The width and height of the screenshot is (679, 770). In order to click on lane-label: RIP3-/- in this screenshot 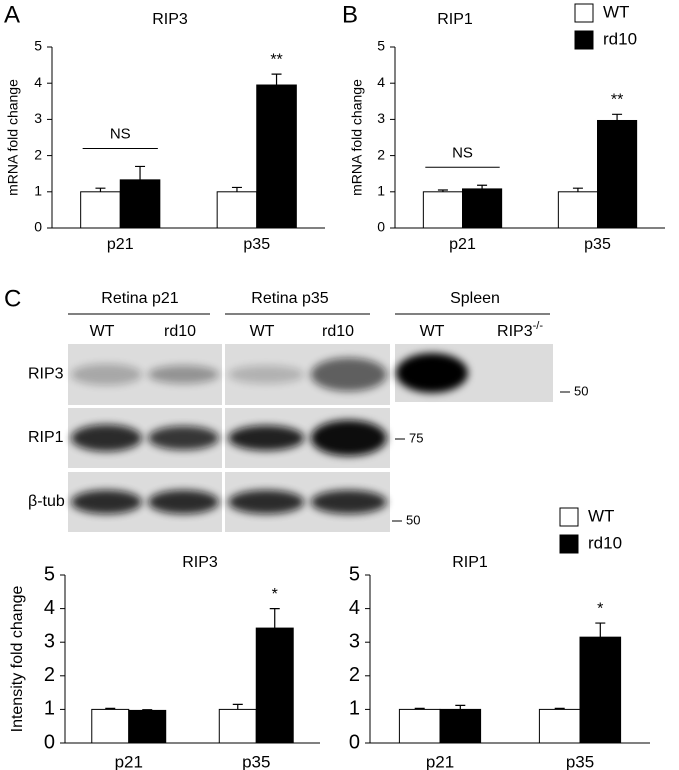, I will do `click(520, 330)`.